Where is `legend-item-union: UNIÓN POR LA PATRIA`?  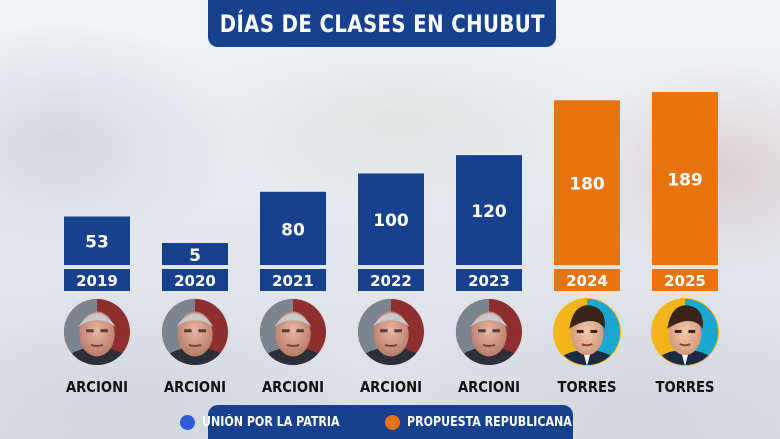
legend-item-union: UNIÓN POR LA PATRIA is located at coordinates (271, 422).